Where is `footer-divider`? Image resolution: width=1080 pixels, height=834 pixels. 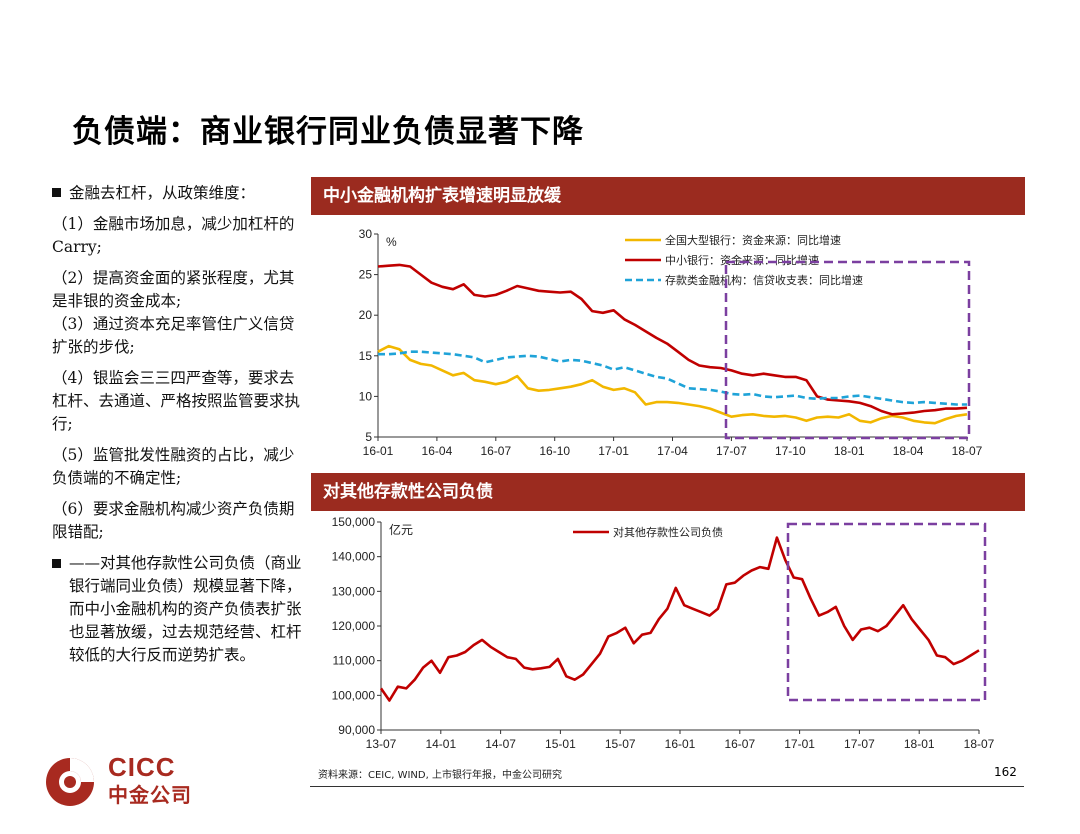 footer-divider is located at coordinates (667, 786).